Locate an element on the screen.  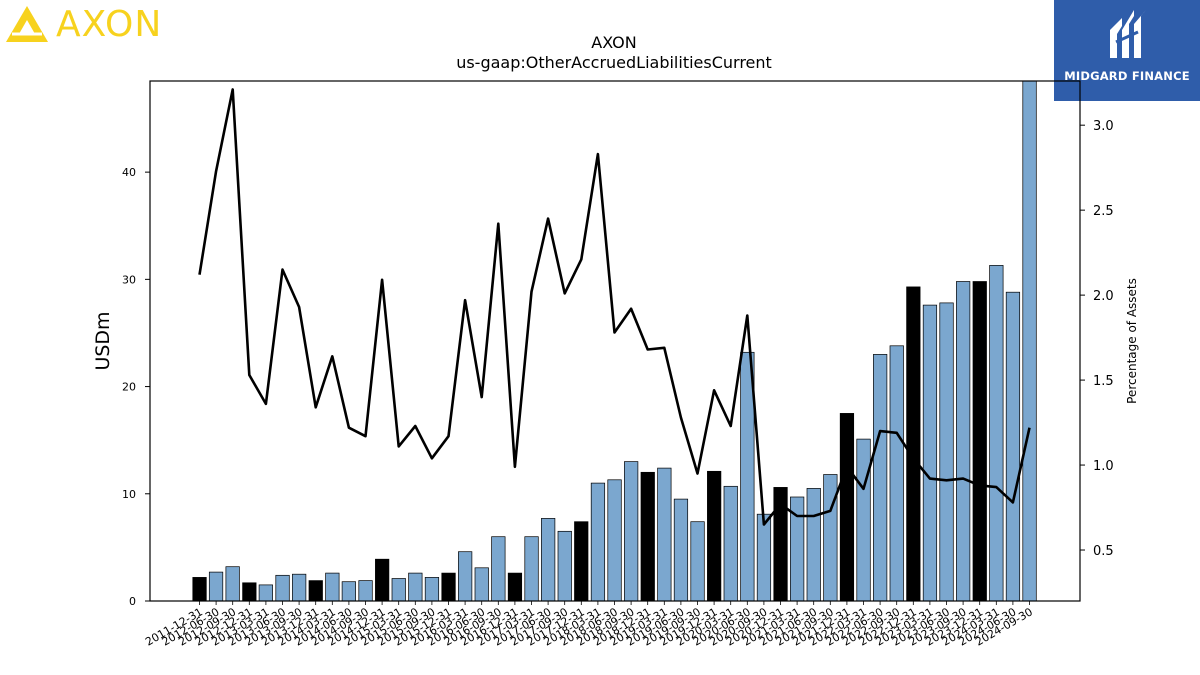
right-tick-label: 1.5 is located at coordinates (1103, 381).